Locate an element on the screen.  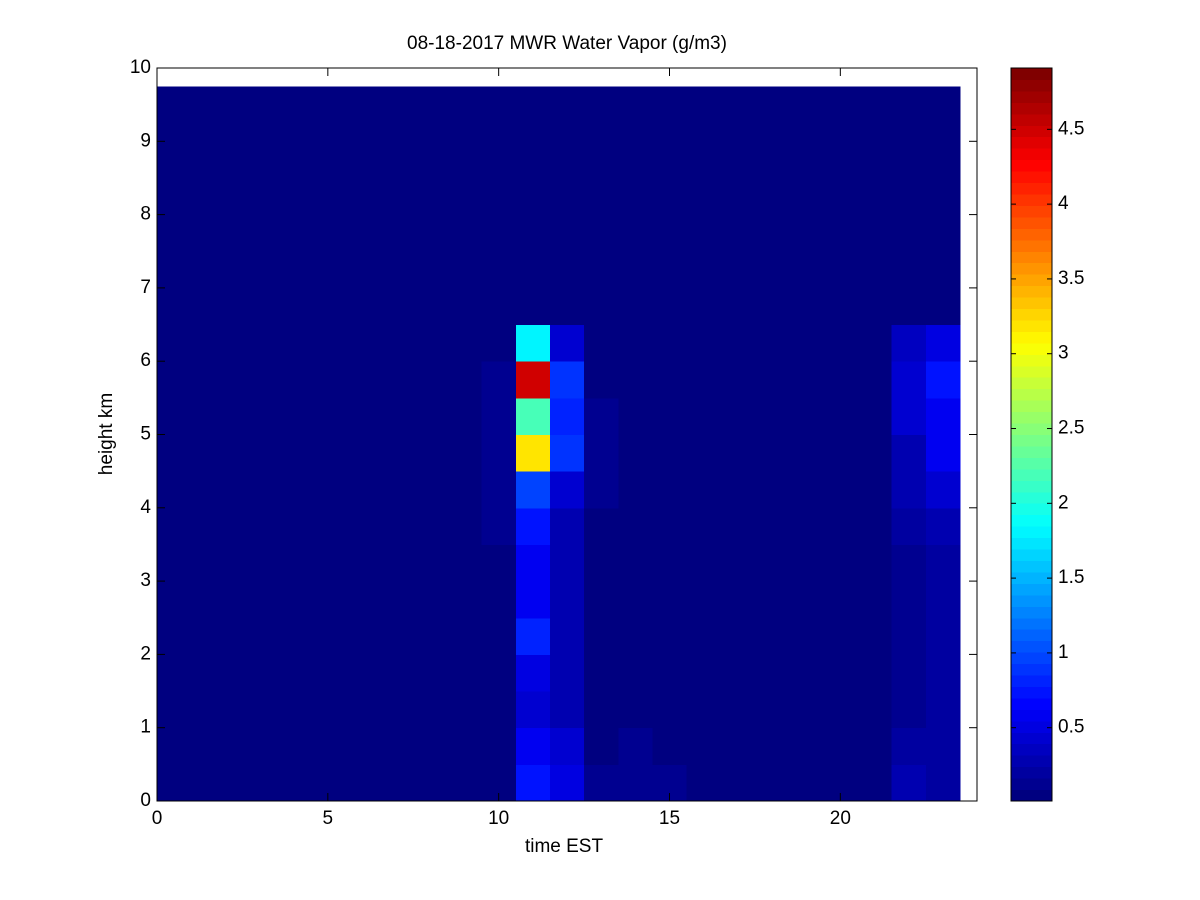
colorbar-tick-label: 4.5 is located at coordinates (1071, 128).